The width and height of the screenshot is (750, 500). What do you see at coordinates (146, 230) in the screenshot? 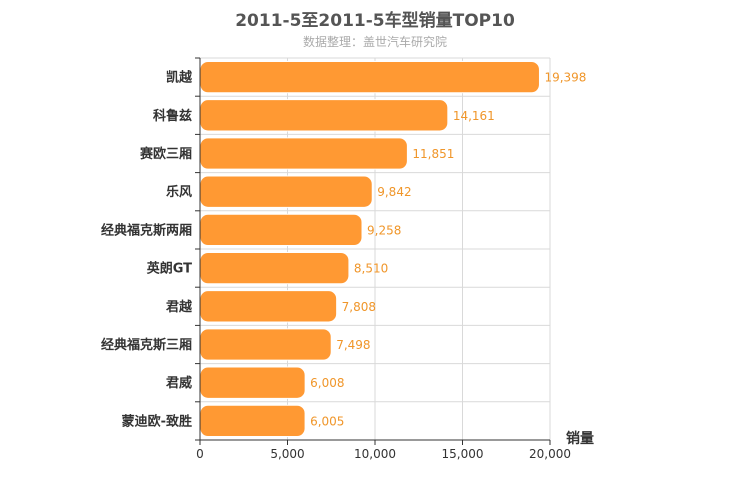
I see `category-label: 经典福克斯两厢` at bounding box center [146, 230].